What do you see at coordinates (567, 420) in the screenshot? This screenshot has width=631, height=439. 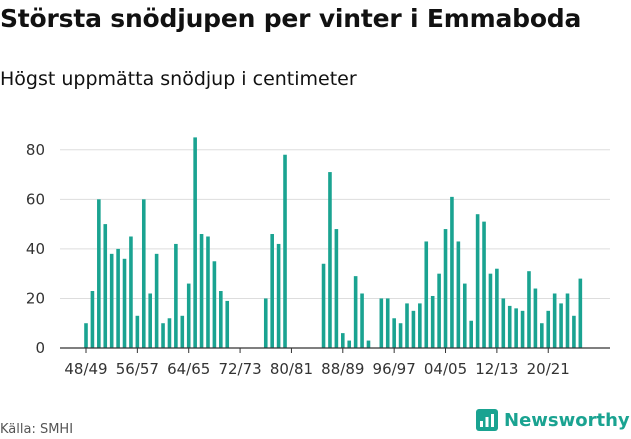 I see `brand-name: Newsworthy` at bounding box center [567, 420].